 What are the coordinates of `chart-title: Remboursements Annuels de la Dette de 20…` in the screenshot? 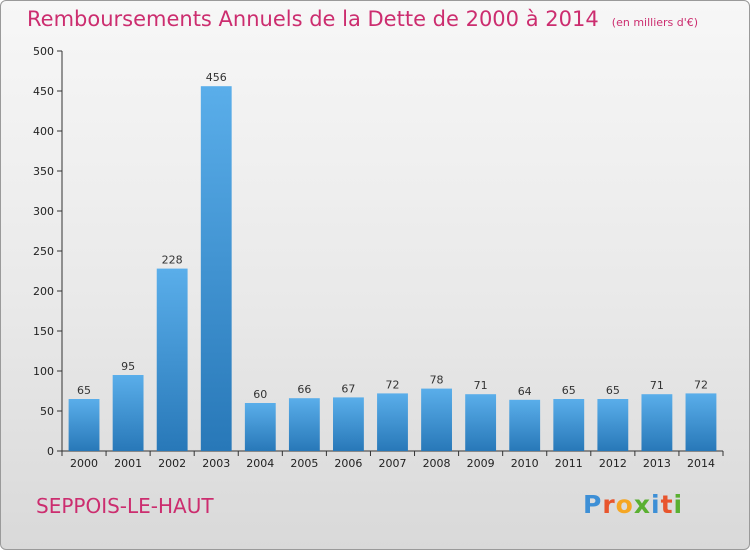 It's located at (313, 19).